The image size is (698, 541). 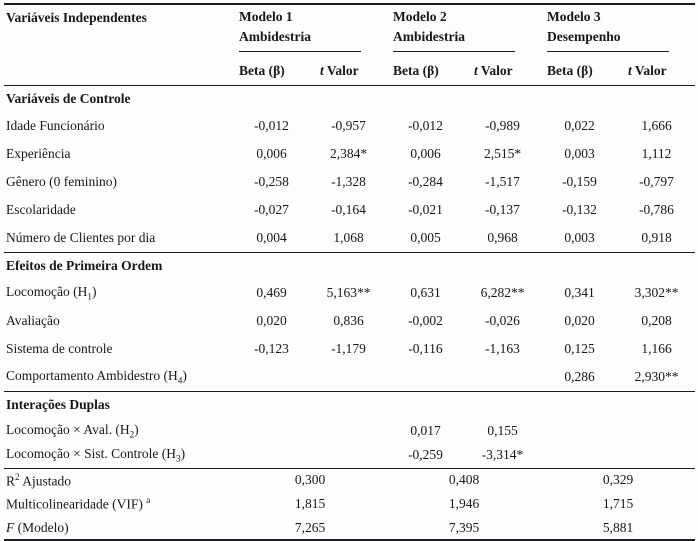 What do you see at coordinates (118, 528) in the screenshot?
I see `summary-label: F (Modelo)` at bounding box center [118, 528].